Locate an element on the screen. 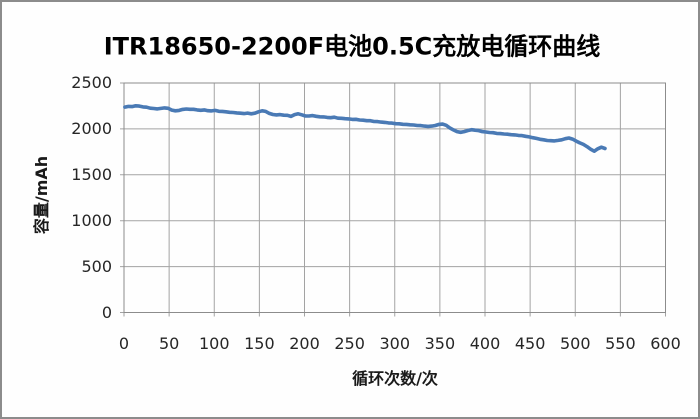 This screenshot has width=700, height=419. x-tick-label: 50 is located at coordinates (169, 343).